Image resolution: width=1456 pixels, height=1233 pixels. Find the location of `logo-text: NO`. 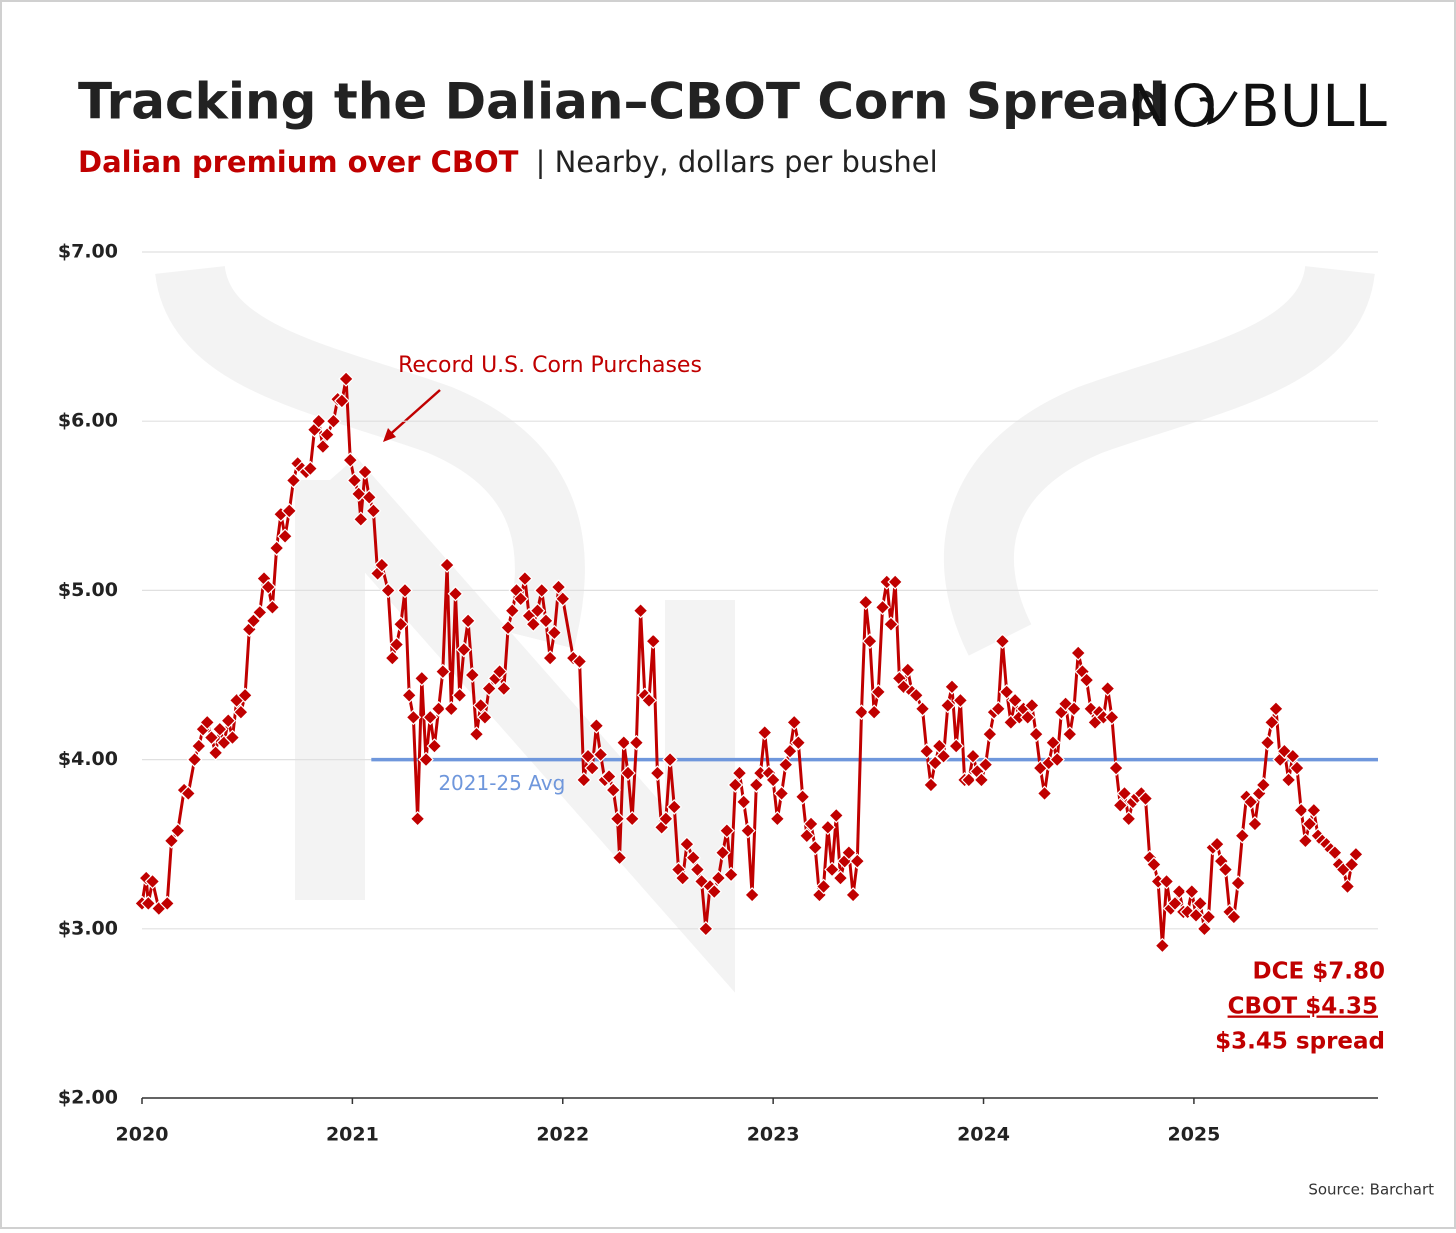

logo-text: NO is located at coordinates (1172, 106).